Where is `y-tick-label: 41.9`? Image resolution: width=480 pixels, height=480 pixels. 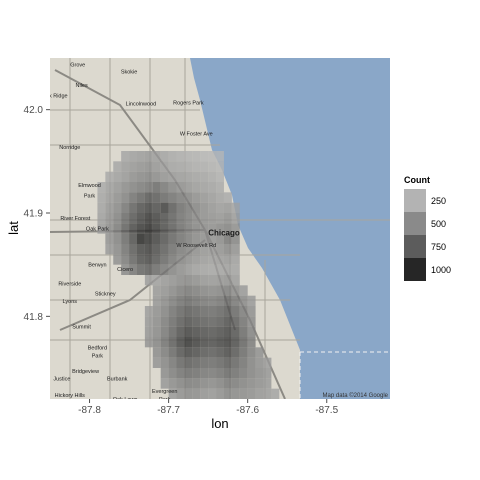
y-tick-label: 41.9 is located at coordinates (34, 214).